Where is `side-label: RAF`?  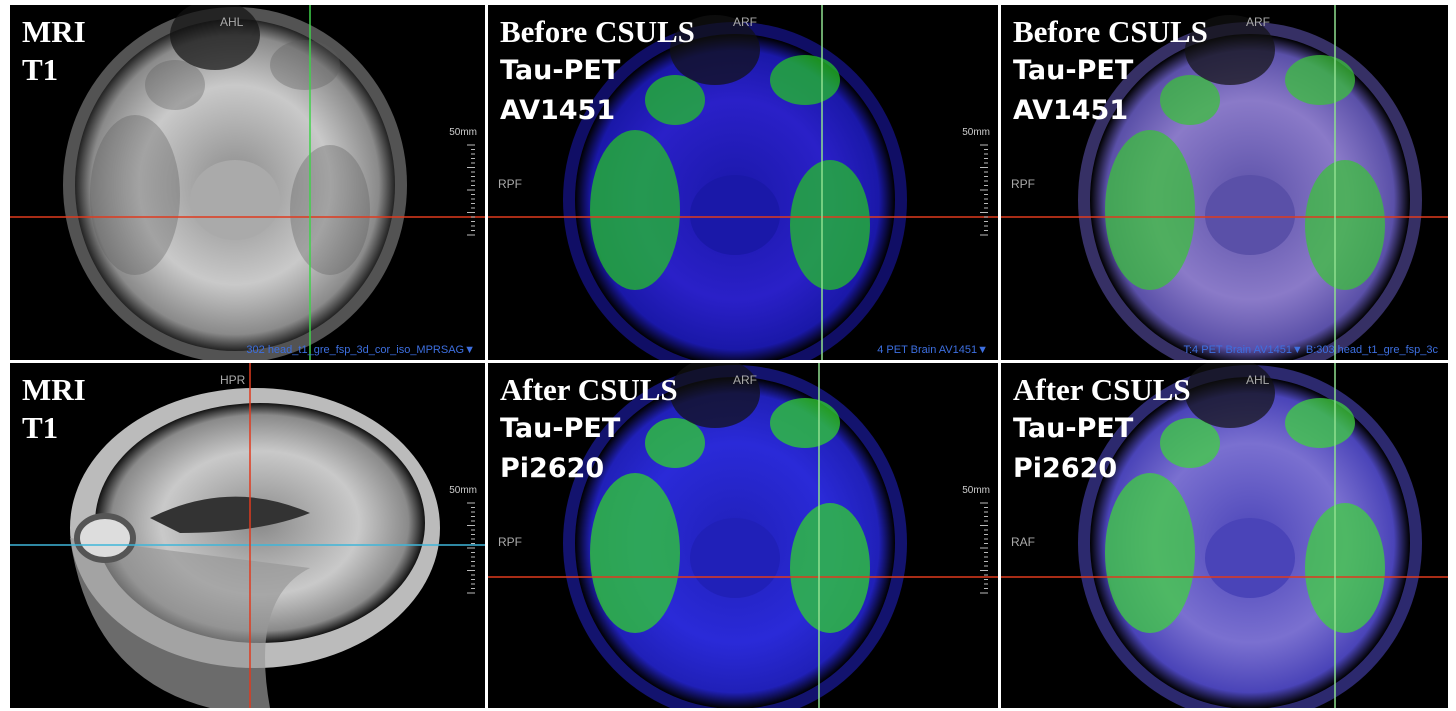 side-label: RAF is located at coordinates (1023, 542).